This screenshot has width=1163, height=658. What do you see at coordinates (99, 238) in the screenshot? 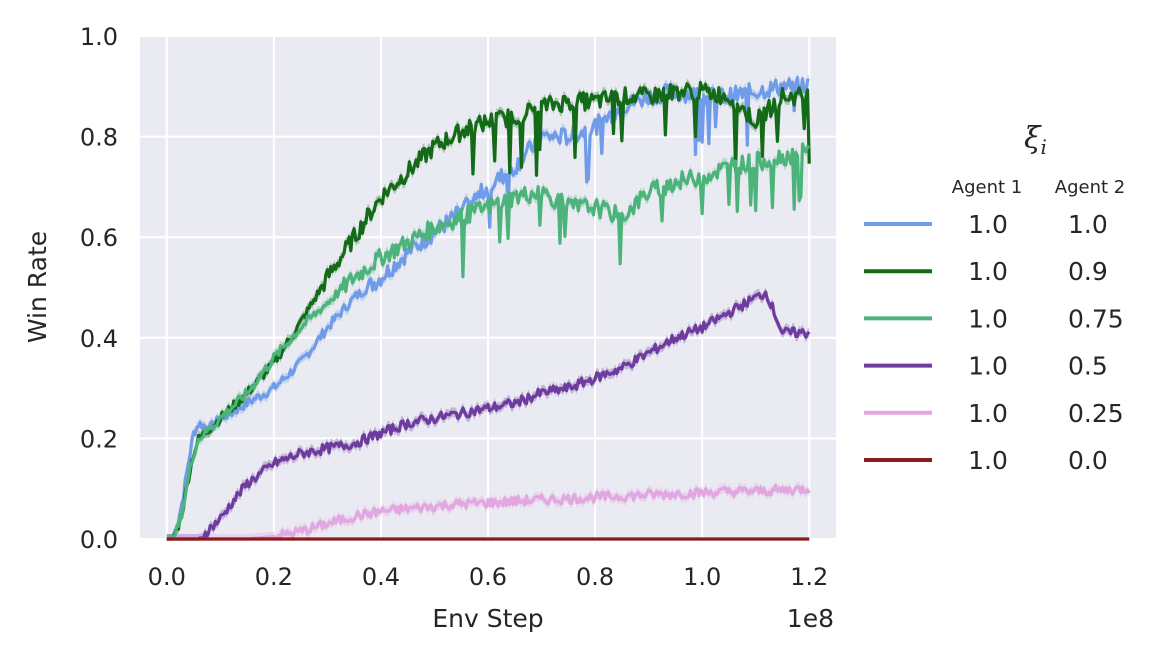
I see `y-tick-label: 0.6` at bounding box center [99, 238].